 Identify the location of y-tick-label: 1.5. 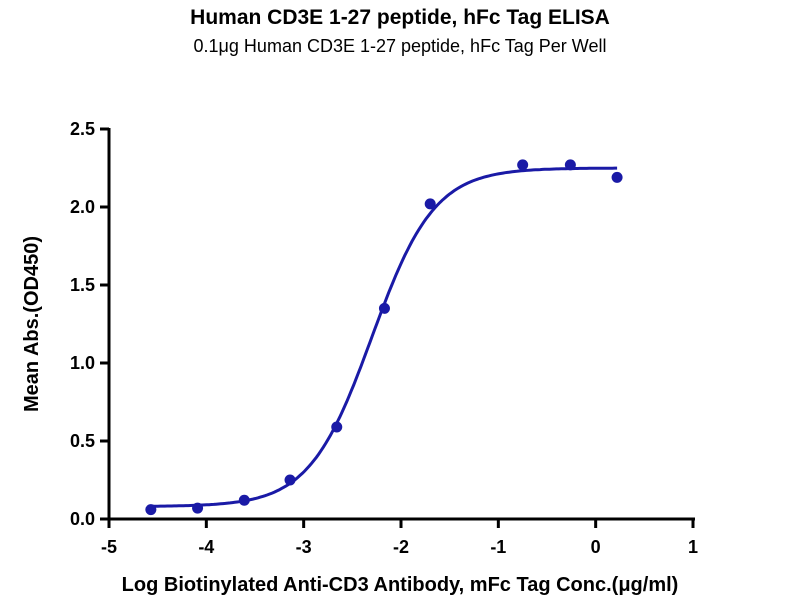
(82, 285).